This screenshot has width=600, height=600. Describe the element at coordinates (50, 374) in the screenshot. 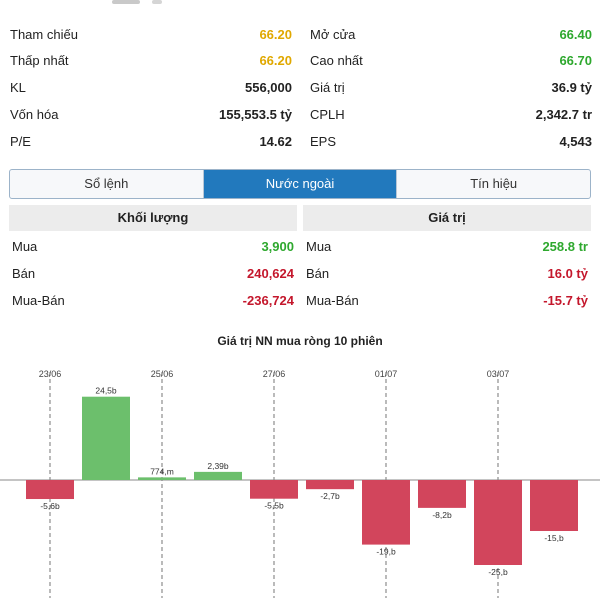

I see `date-label: 23/06` at that location.